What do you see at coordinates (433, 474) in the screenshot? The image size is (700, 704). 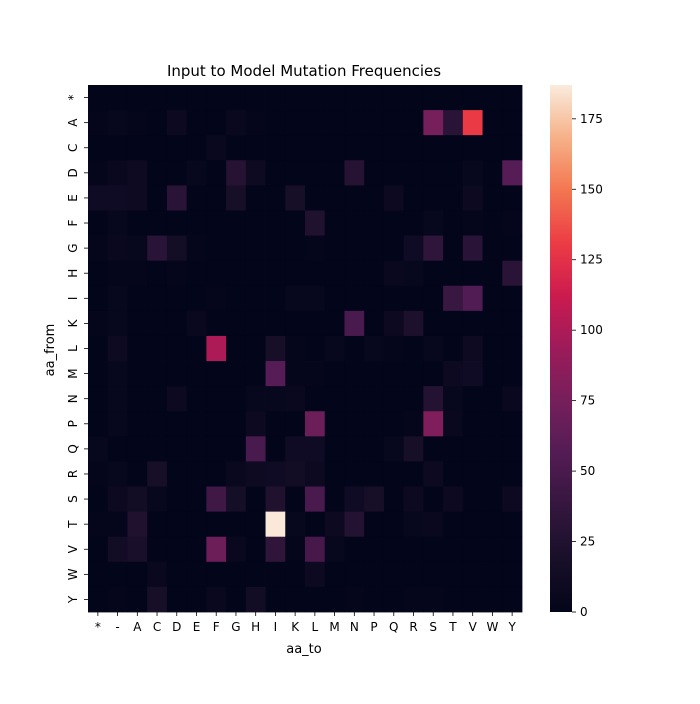 I see `heatmap-cell-R-S` at bounding box center [433, 474].